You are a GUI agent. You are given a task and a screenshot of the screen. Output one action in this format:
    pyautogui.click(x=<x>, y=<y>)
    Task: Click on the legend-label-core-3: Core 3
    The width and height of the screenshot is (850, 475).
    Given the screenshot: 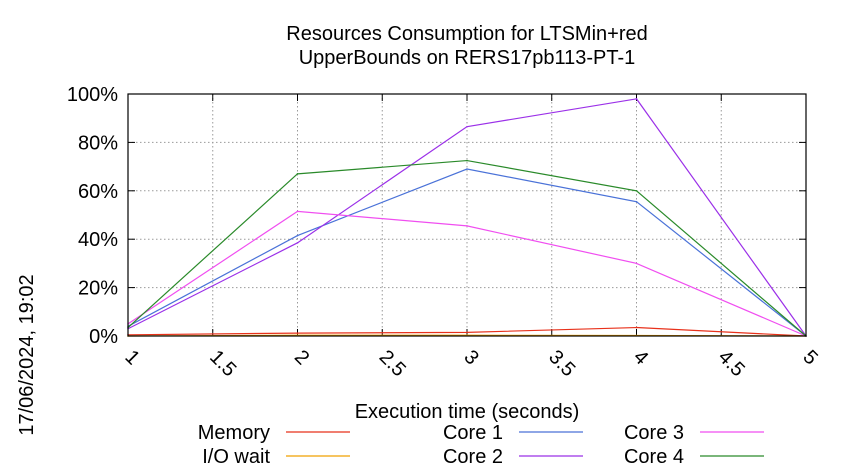 What is the action you would take?
    pyautogui.click(x=654, y=433)
    